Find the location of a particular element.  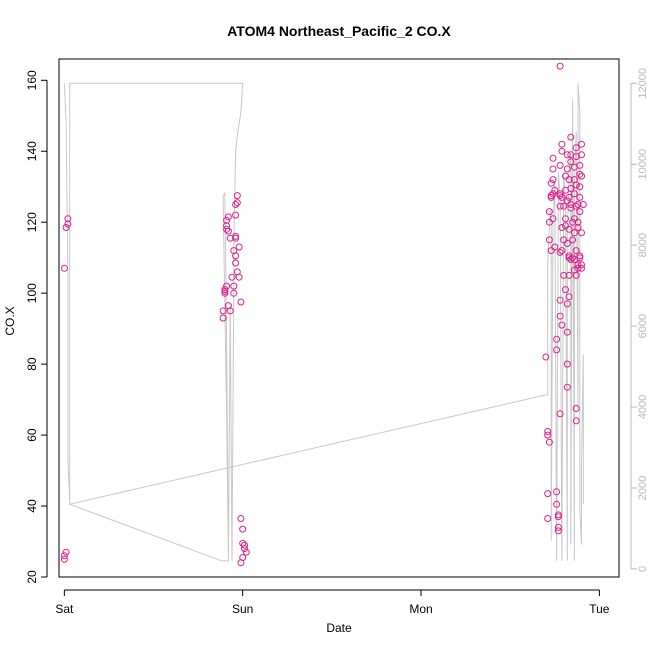

y-tick-label: 80 is located at coordinates (32, 364).